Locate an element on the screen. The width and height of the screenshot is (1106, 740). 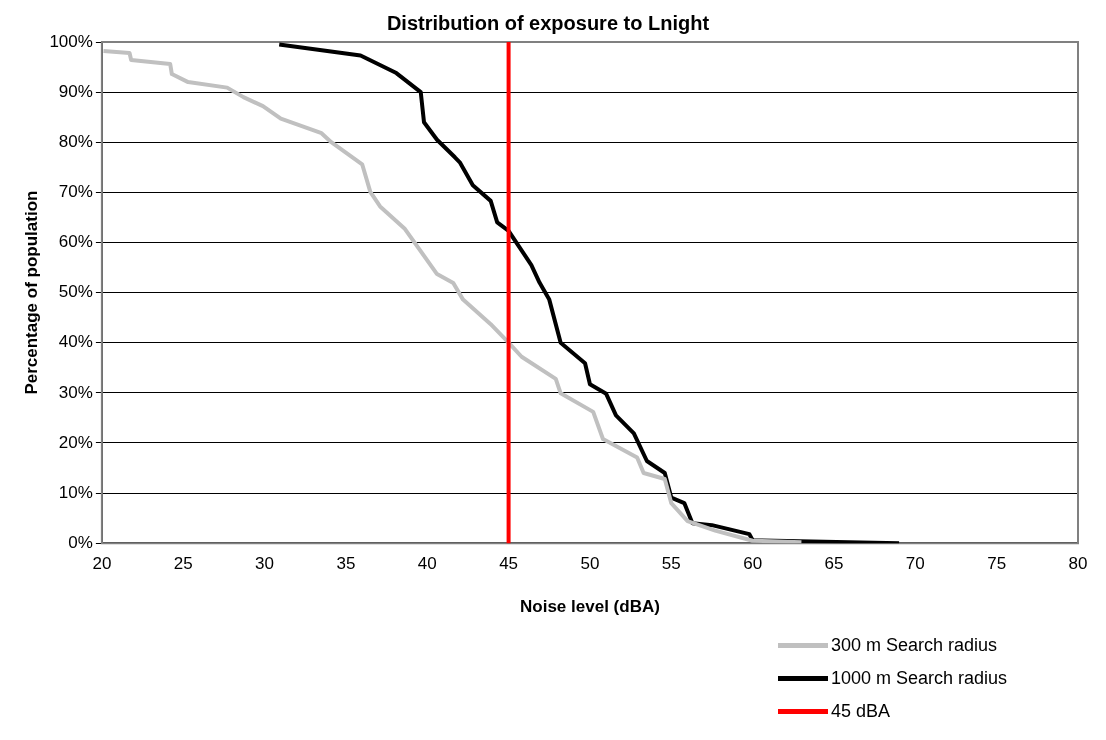
y-tick-label: 10% is located at coordinates (75, 492).